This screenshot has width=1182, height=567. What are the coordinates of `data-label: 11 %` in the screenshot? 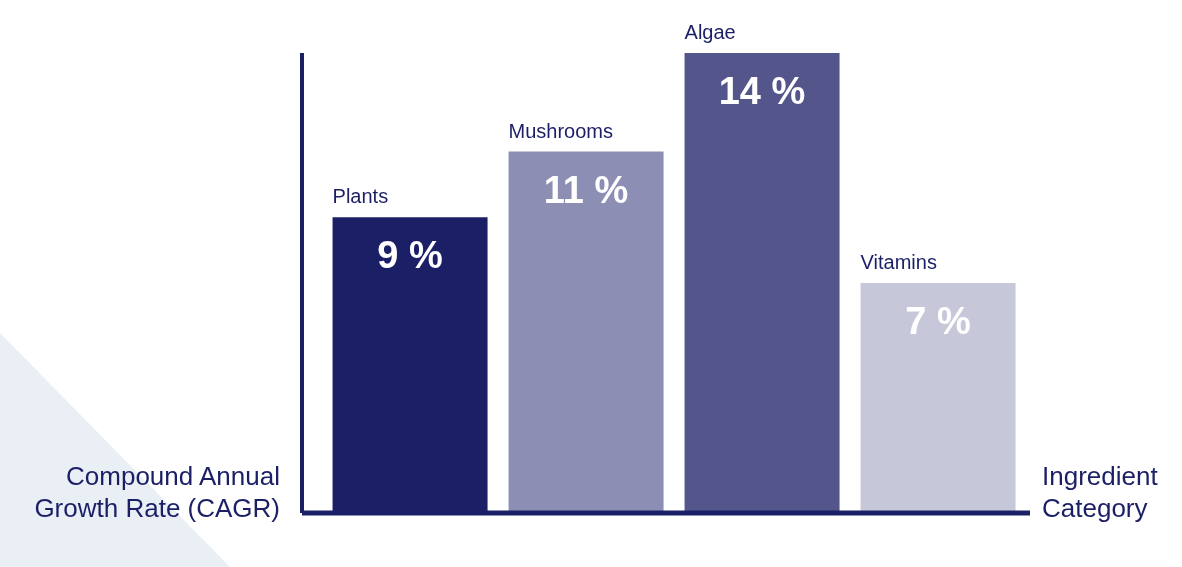 It's located at (586, 189).